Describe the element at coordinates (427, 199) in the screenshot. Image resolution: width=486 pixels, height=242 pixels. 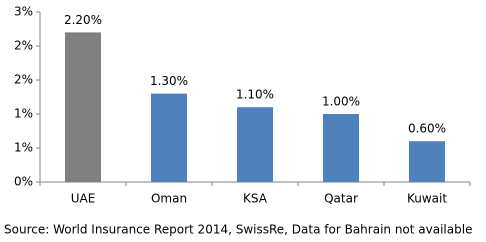
I see `x-tick-label: Kuwait` at that location.